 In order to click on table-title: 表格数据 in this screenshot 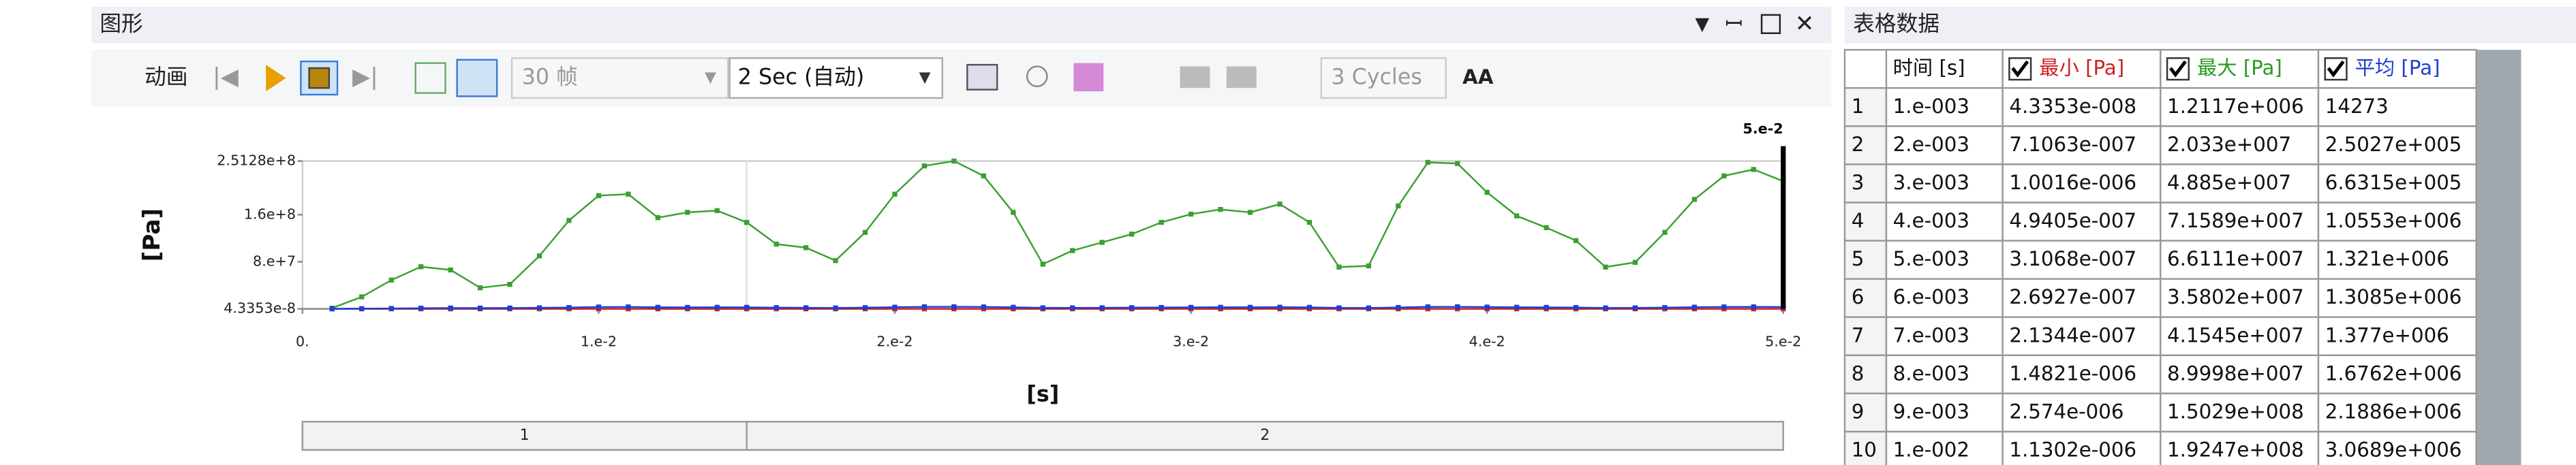, I will do `click(1896, 24)`.